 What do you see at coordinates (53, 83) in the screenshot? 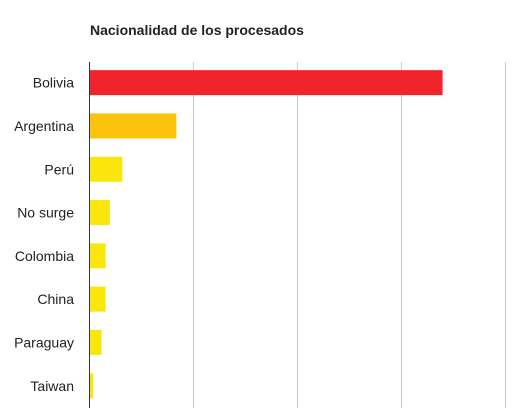
I see `category-label-bolivia: Bolivia` at bounding box center [53, 83].